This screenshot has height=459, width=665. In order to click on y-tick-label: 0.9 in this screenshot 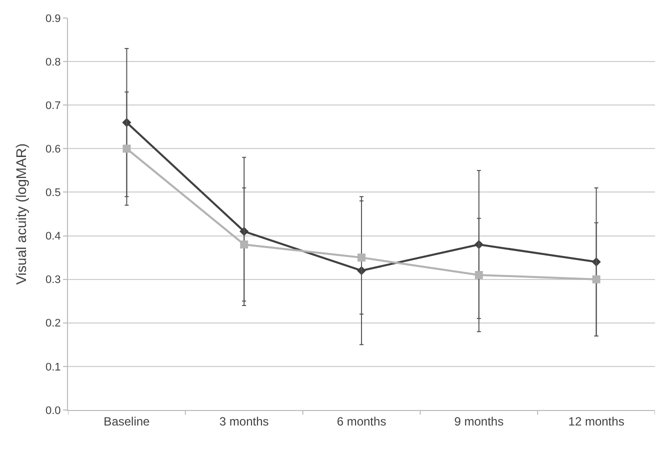, I will do `click(53, 18)`.